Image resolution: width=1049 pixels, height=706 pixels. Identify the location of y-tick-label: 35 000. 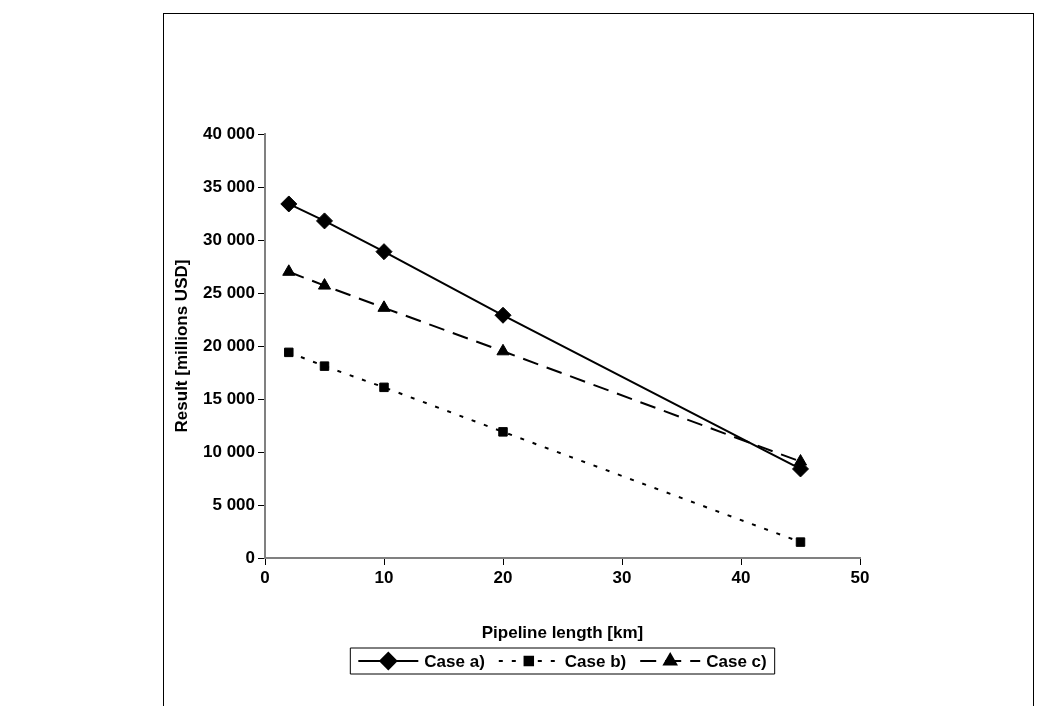
(229, 186).